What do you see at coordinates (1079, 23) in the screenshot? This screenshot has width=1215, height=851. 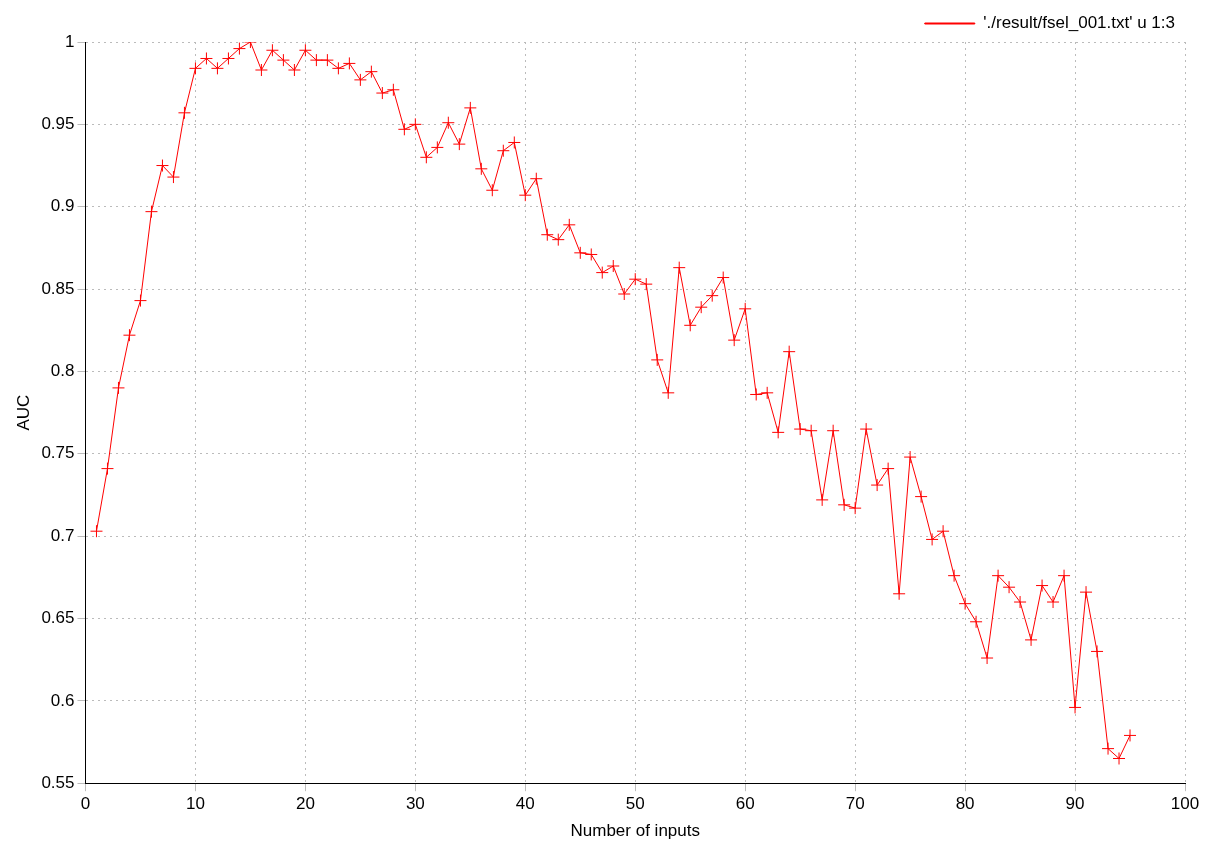 I see `legend-label: './result/fsel_001.txt' u 1:3` at bounding box center [1079, 23].